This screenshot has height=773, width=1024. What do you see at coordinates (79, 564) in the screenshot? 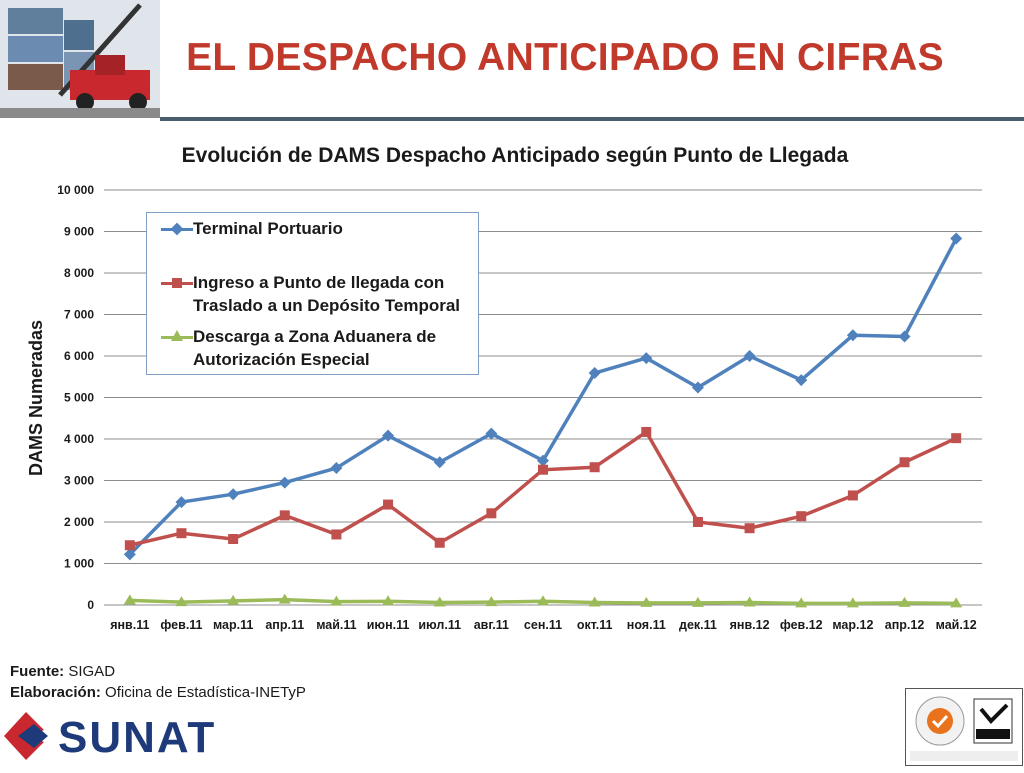
I see `y-tick-label: 1 000` at bounding box center [79, 564].